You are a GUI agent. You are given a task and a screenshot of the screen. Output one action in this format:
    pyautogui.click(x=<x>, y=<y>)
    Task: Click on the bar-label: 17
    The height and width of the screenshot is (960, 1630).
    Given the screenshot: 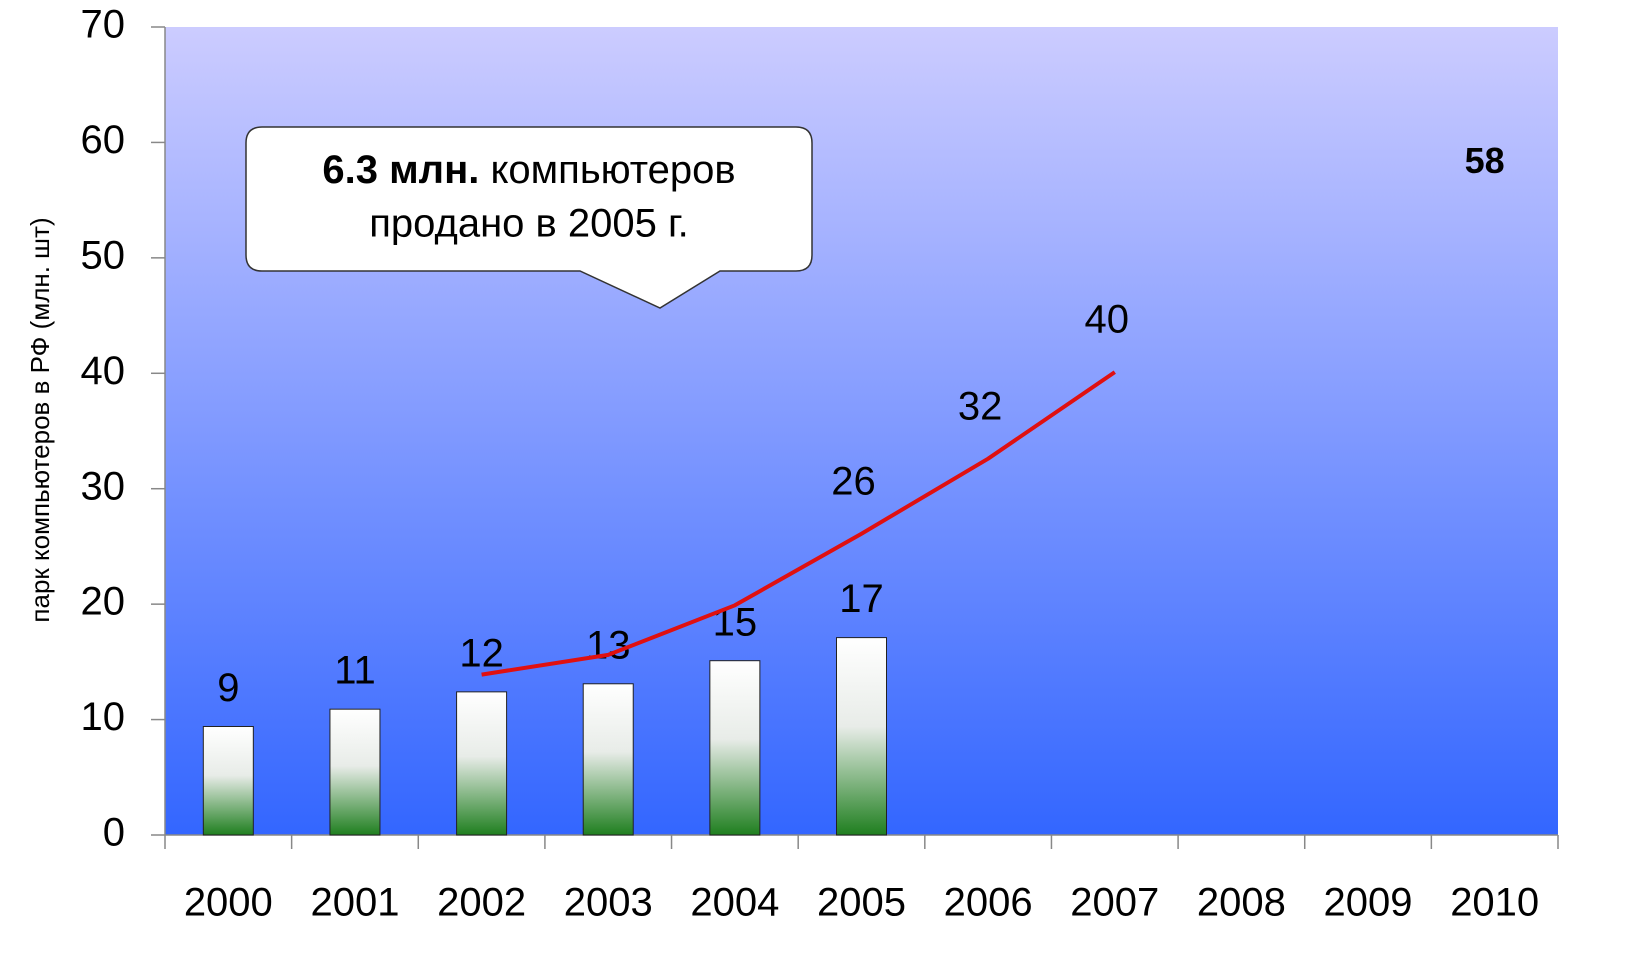 What is the action you would take?
    pyautogui.click(x=861, y=599)
    